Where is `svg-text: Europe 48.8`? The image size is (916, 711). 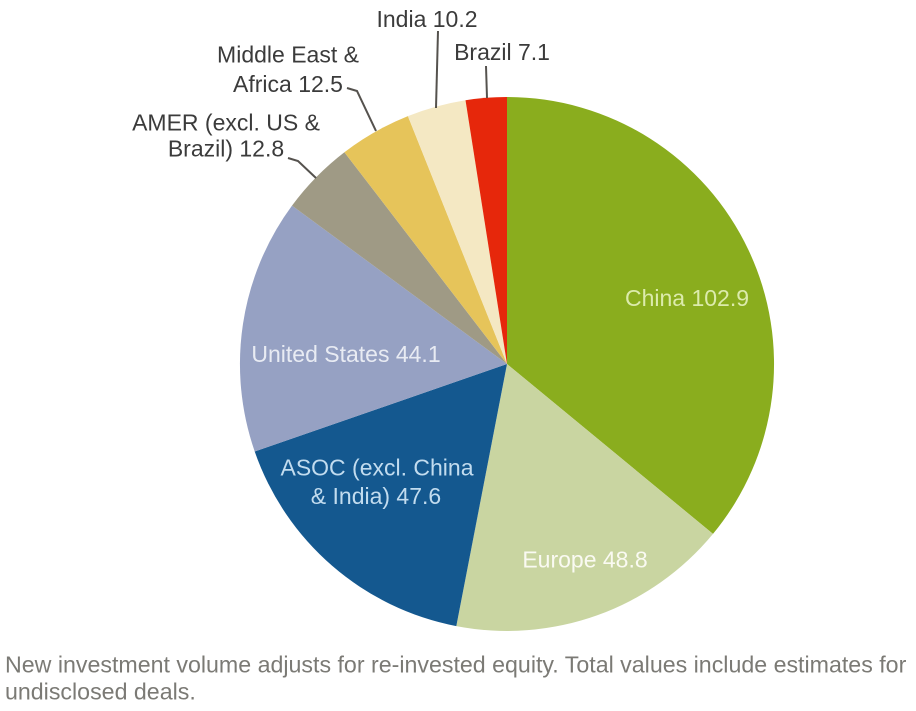 svg-text: Europe 48.8 is located at coordinates (584, 560).